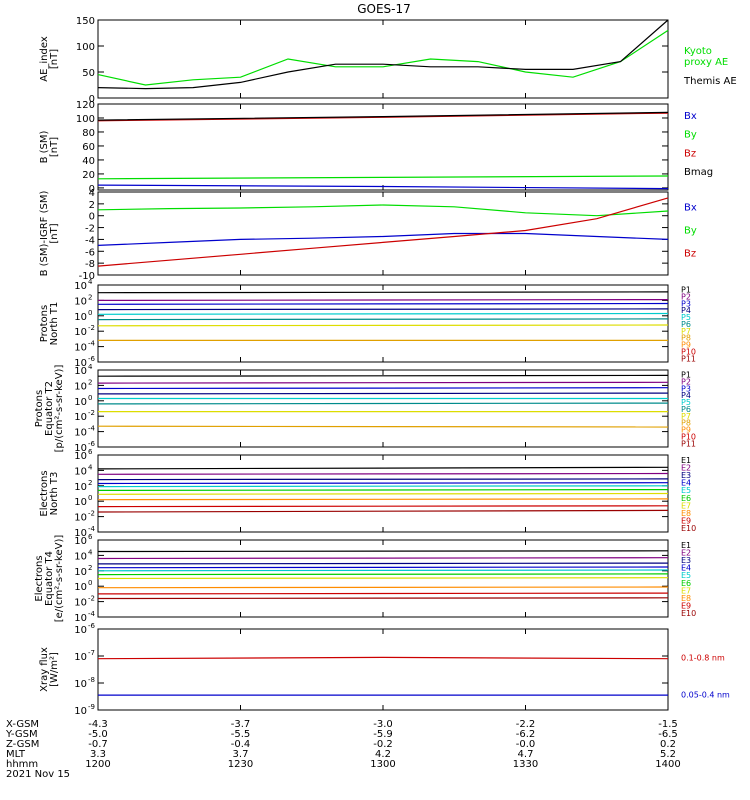  Describe the element at coordinates (525, 764) in the screenshot. I see `ephemeris-value: 1330` at that location.